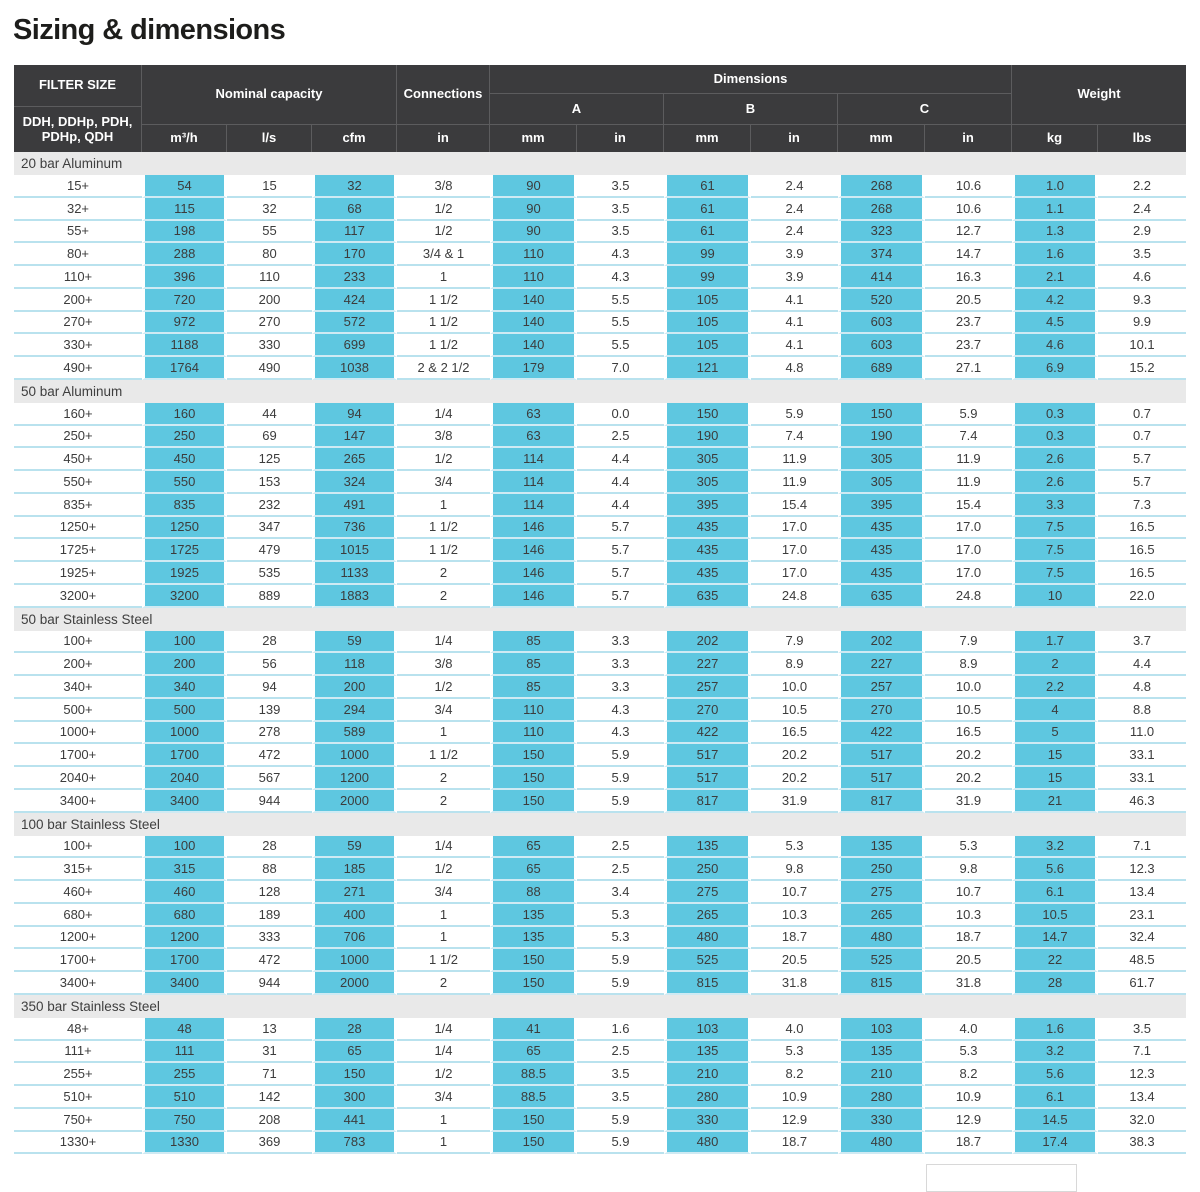  What do you see at coordinates (1001, 1178) in the screenshot?
I see `cutoff-box` at bounding box center [1001, 1178].